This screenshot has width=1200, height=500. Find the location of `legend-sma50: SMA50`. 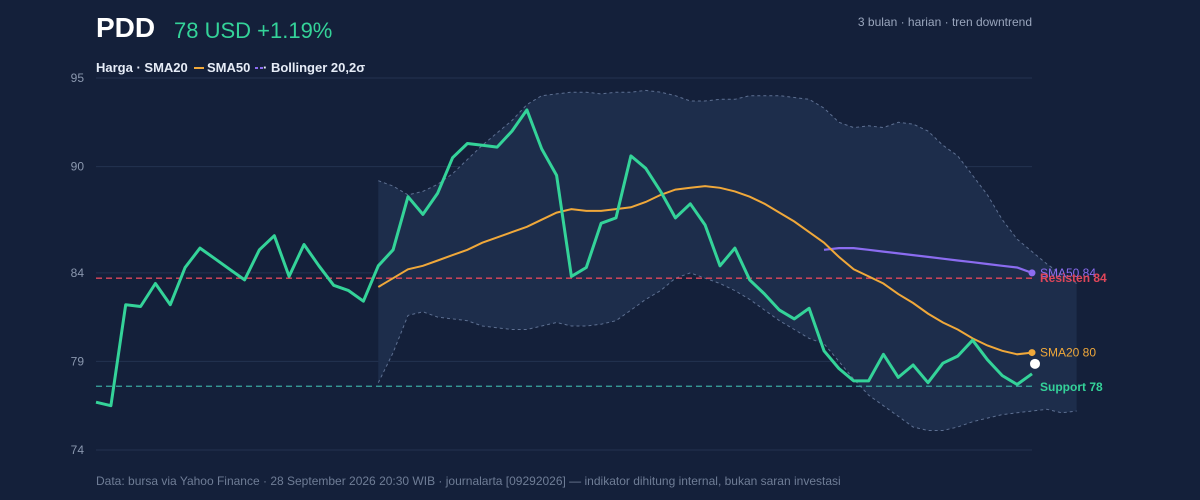

legend-sma50: SMA50 is located at coordinates (228, 67).